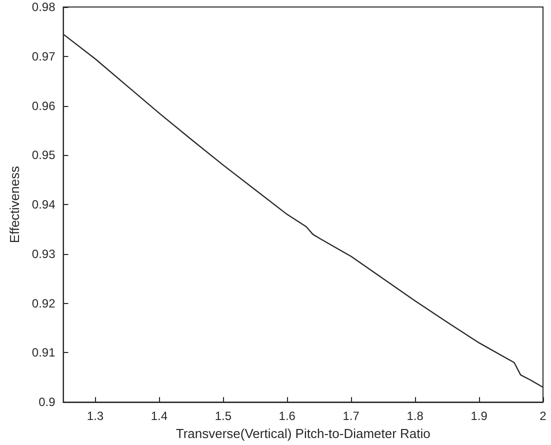 Image resolution: width=551 pixels, height=445 pixels. I want to click on x-tick-label: 1.3, so click(95, 416).